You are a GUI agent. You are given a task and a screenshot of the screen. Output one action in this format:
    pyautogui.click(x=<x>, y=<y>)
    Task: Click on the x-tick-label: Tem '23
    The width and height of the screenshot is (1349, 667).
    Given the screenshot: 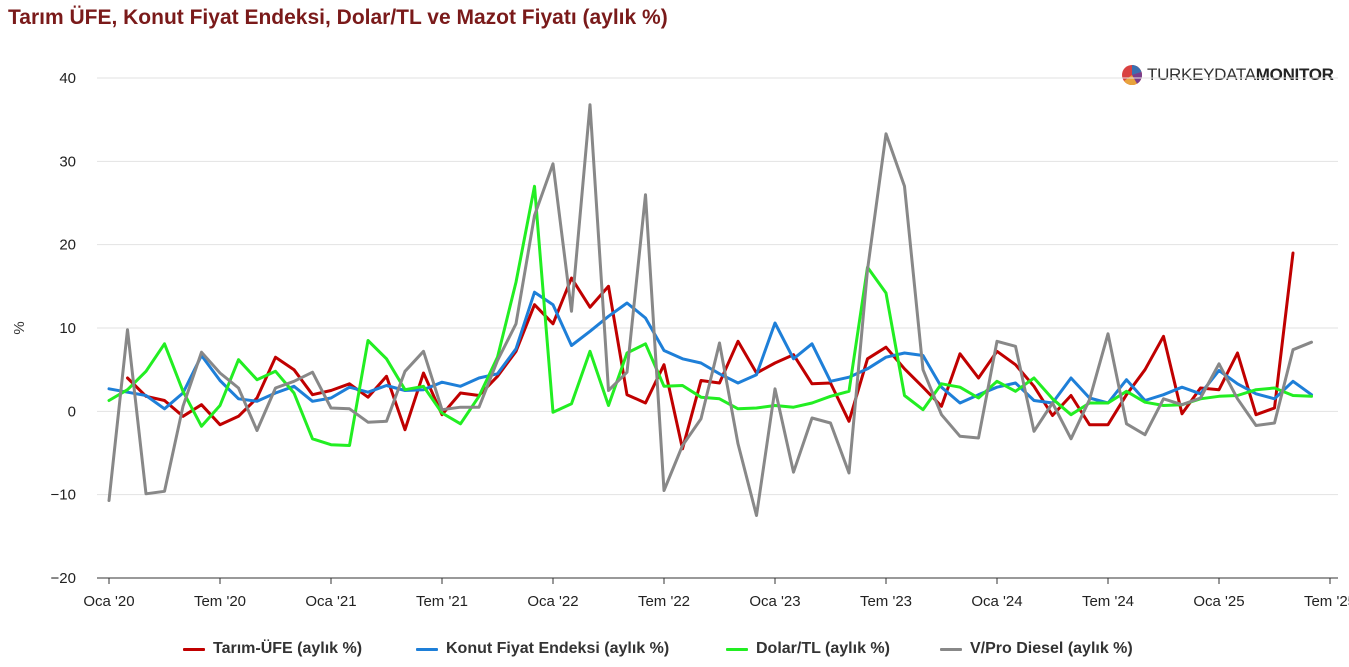 What is the action you would take?
    pyautogui.click(x=886, y=601)
    